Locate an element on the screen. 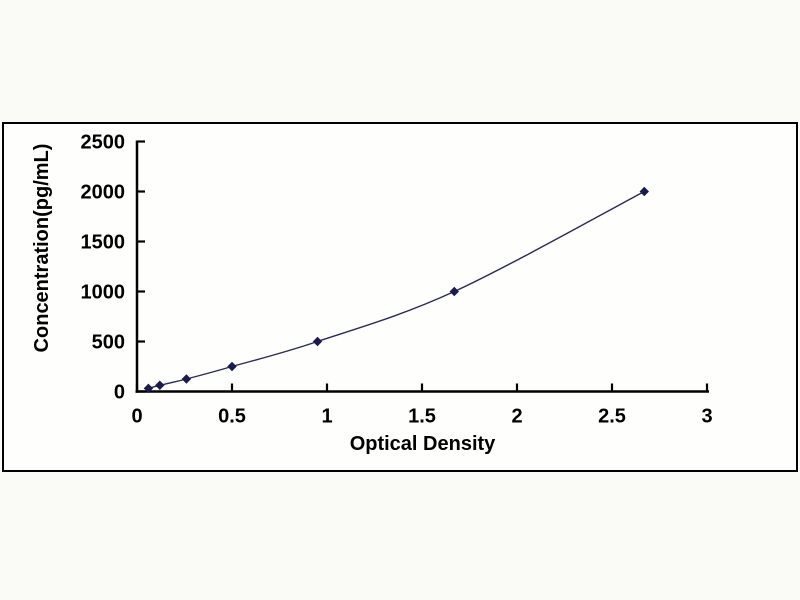 This screenshot has height=600, width=800. y-tick-label: 1000 is located at coordinates (103, 293).